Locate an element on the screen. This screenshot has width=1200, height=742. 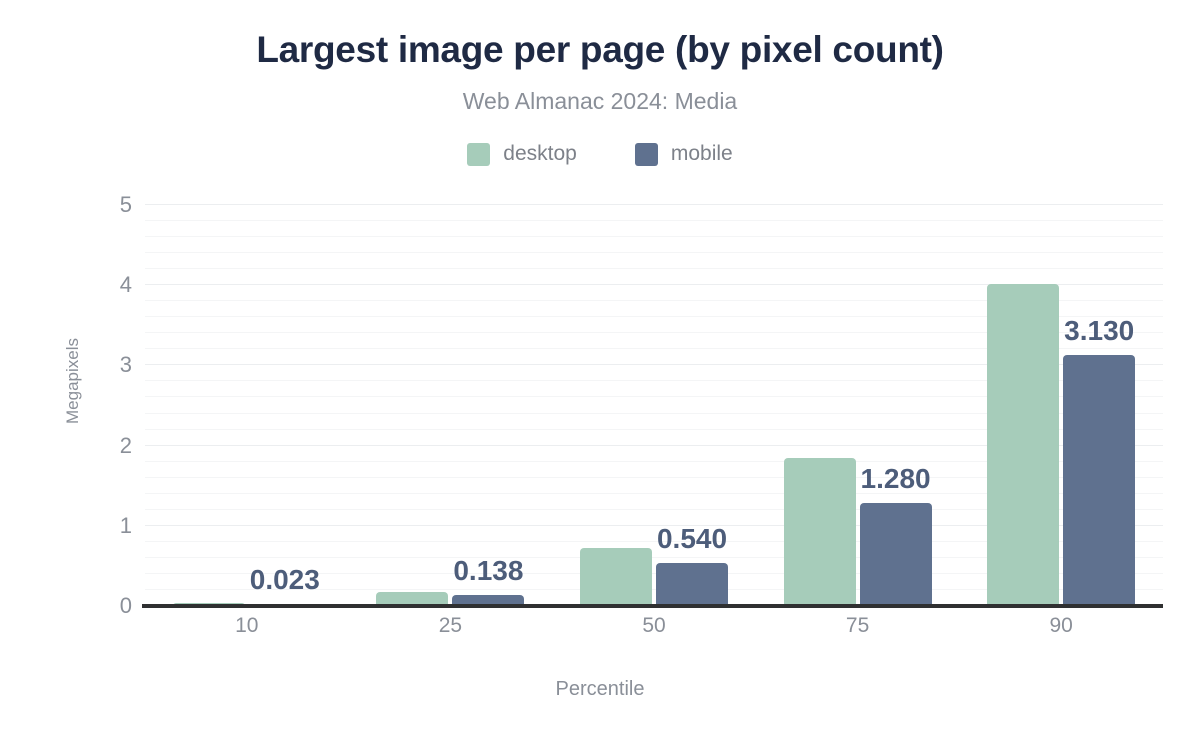
x-tick-label: 10 is located at coordinates (247, 625).